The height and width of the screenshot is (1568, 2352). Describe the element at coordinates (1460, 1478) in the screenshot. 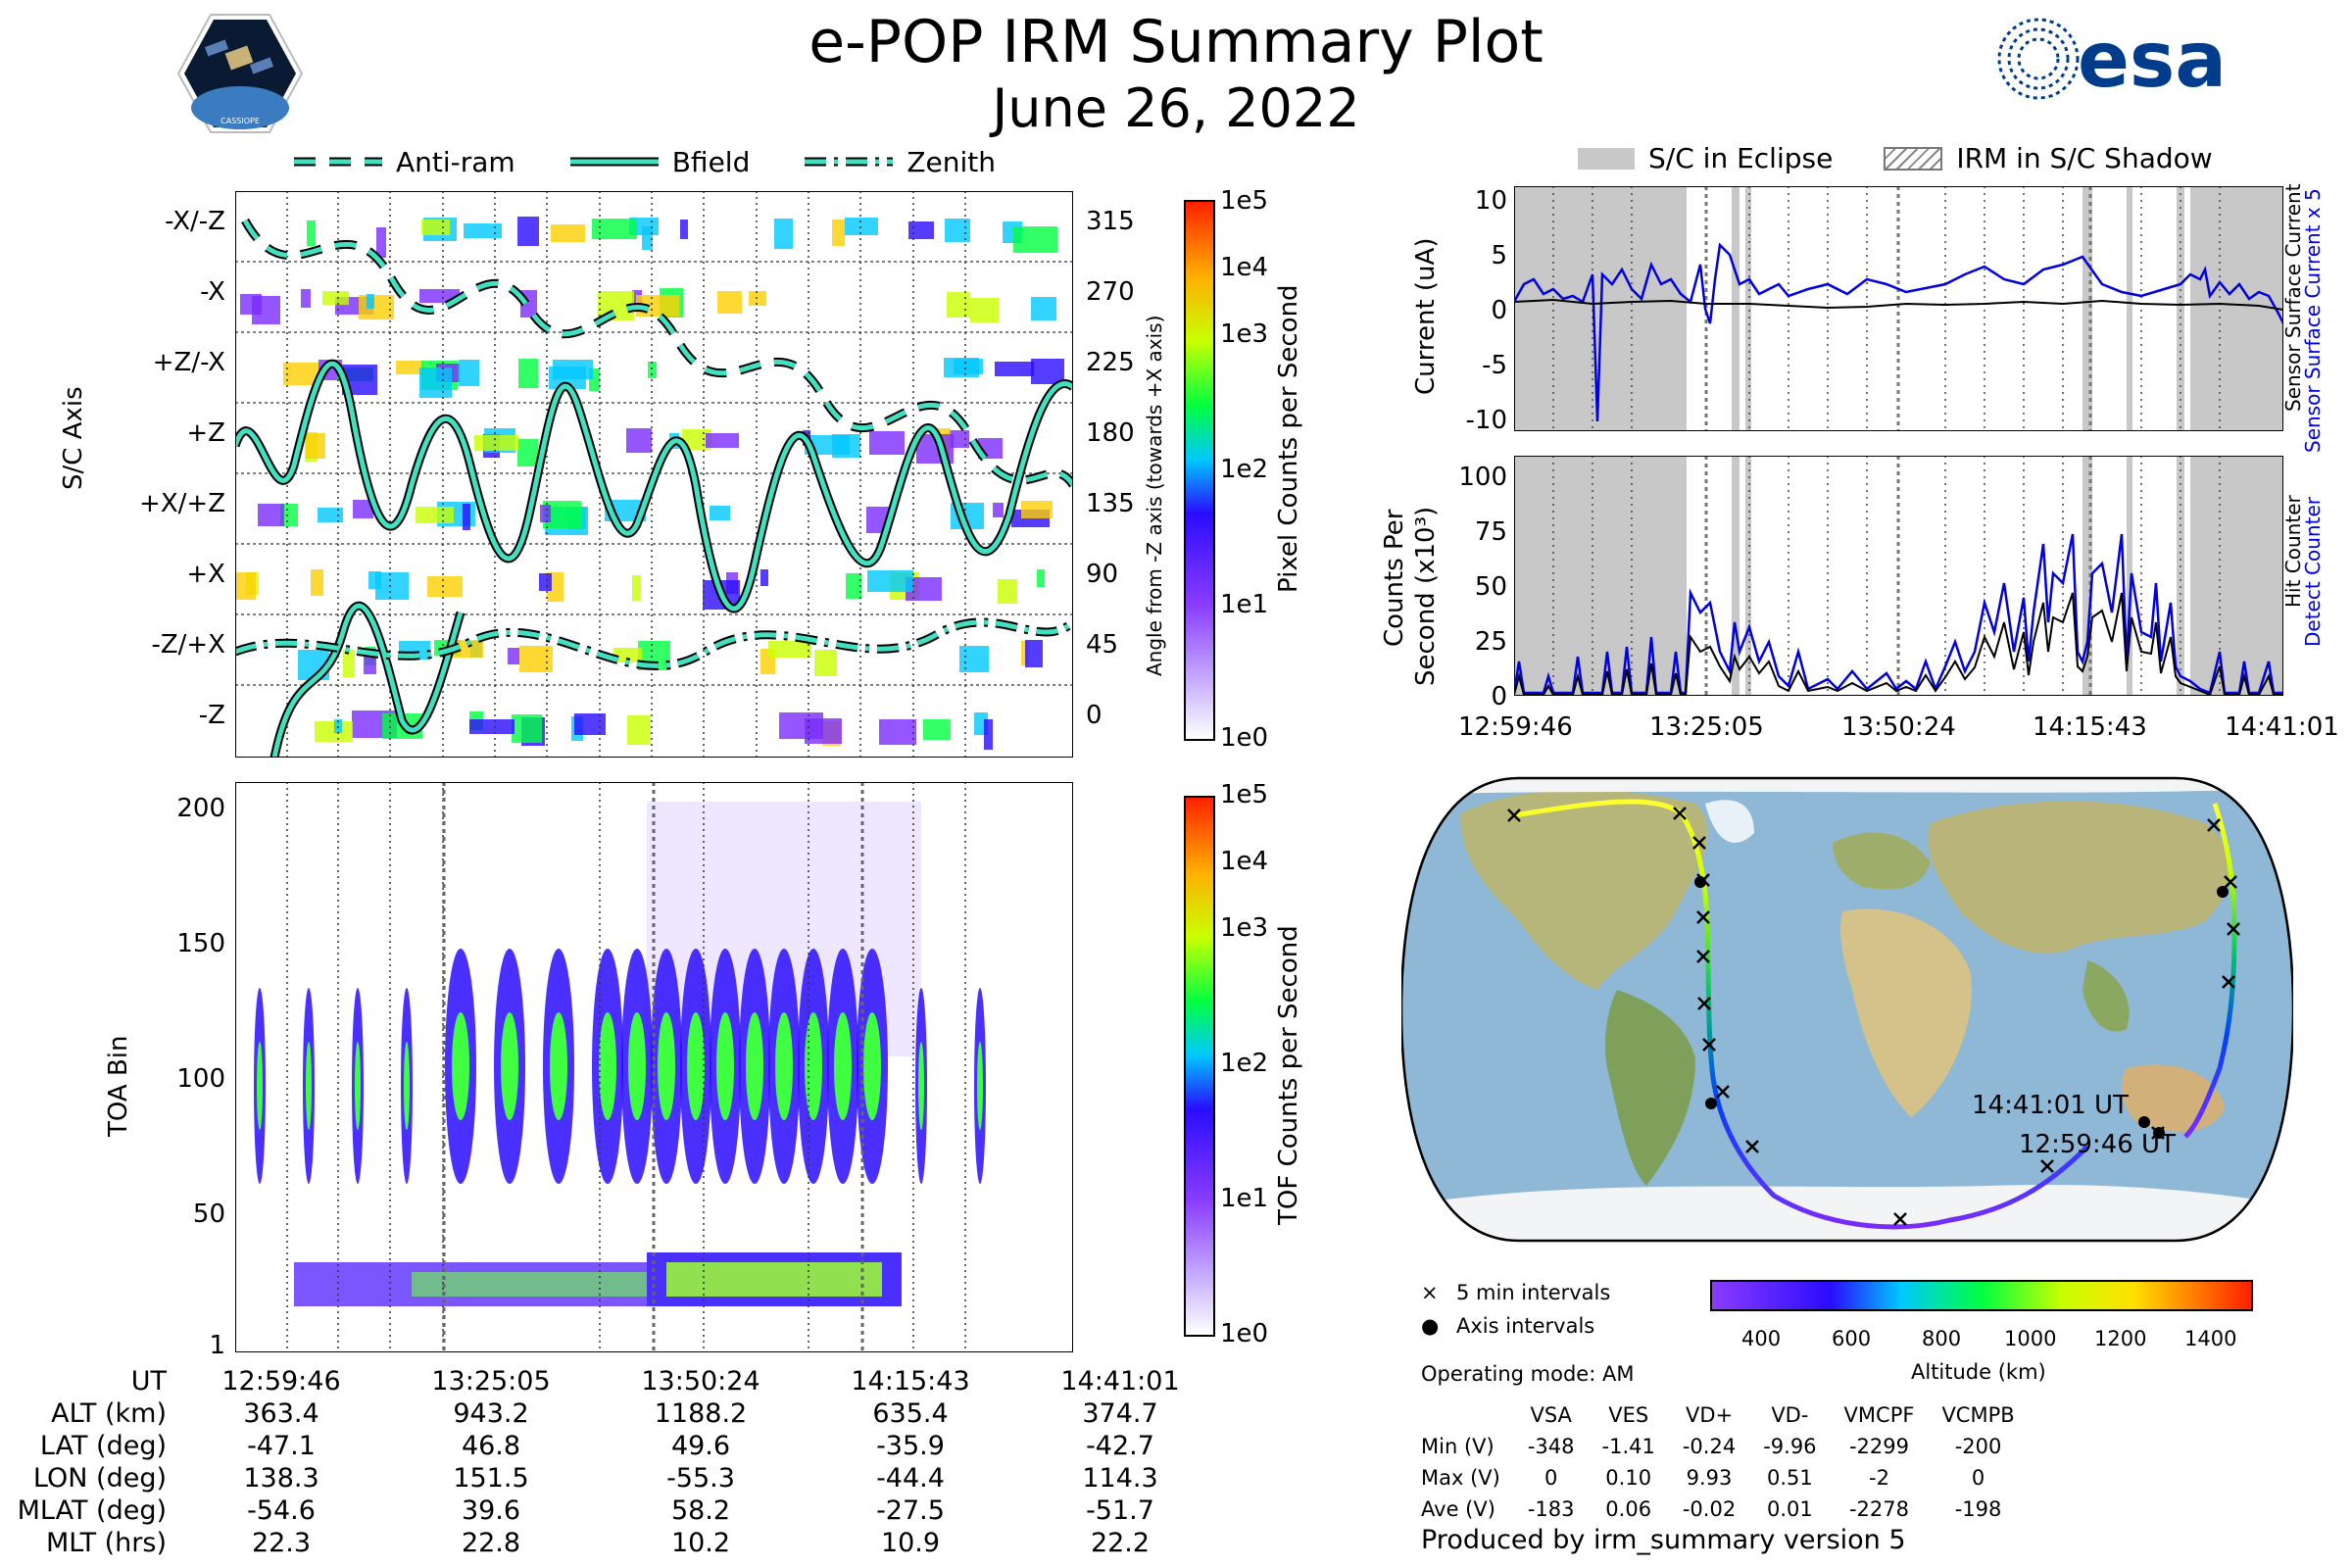

I see `stats-row-label: Max (V)` at that location.